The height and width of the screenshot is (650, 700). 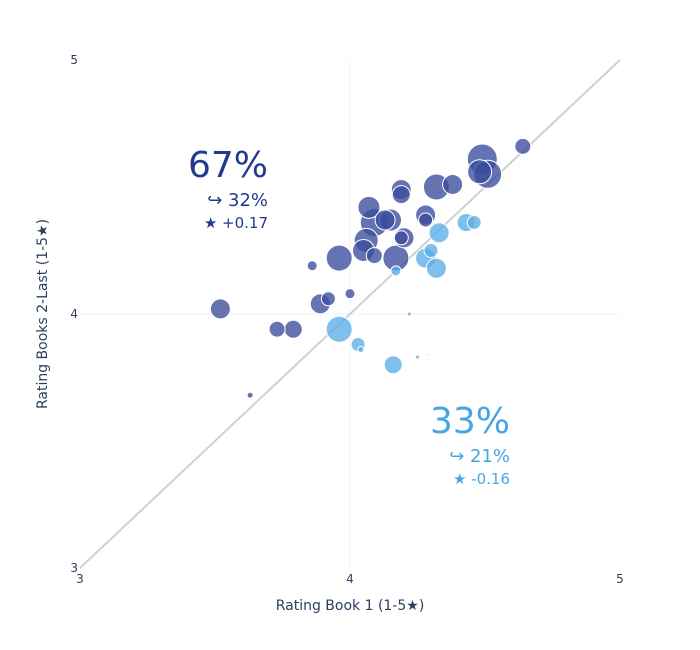 I want to click on x-tick-label: 4, so click(x=350, y=579).